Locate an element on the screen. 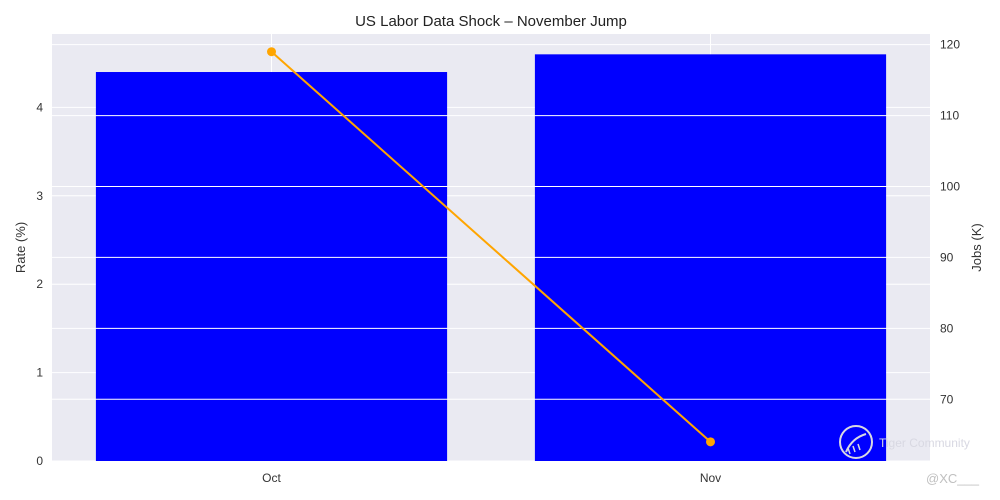 This screenshot has height=500, width=1000. y-right-tick-label: 110 is located at coordinates (949, 116).